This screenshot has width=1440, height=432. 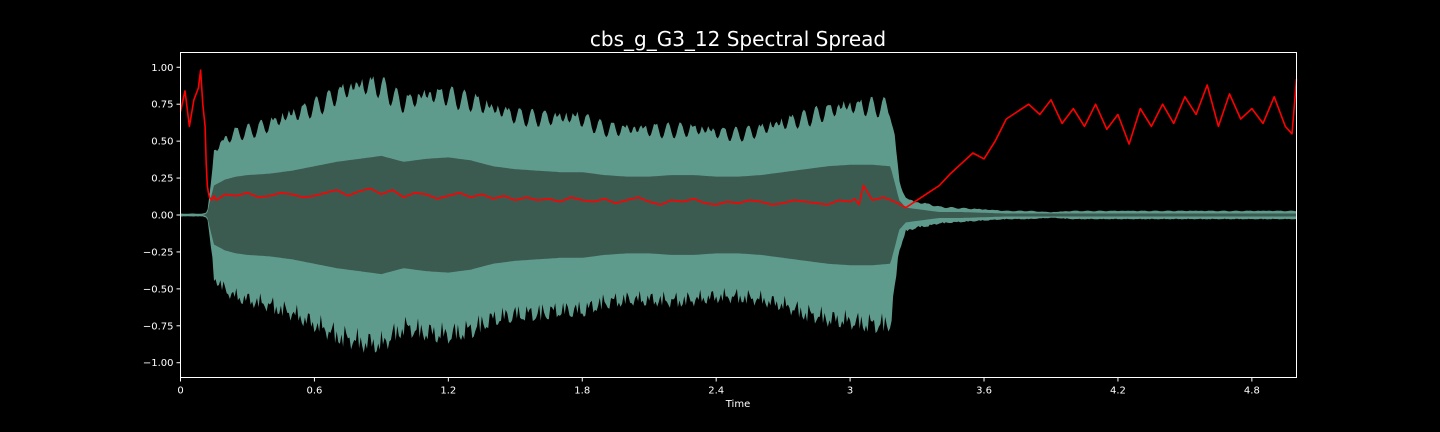 I want to click on y-tick-label: 0.00, so click(x=162, y=216).